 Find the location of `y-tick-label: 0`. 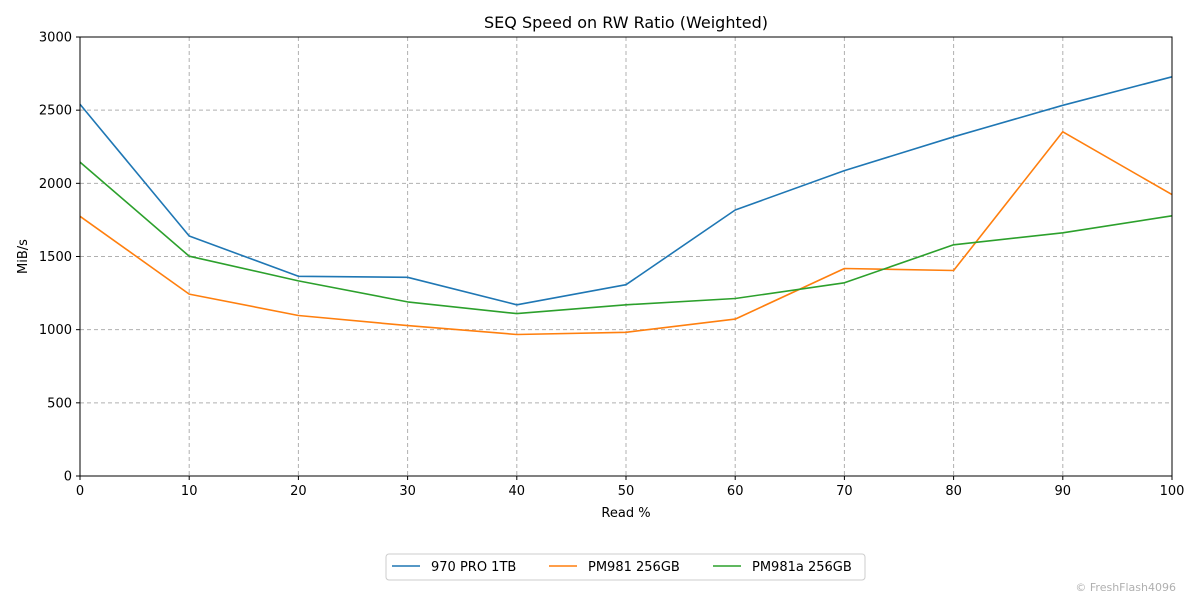

y-tick-label: 0 is located at coordinates (68, 477).